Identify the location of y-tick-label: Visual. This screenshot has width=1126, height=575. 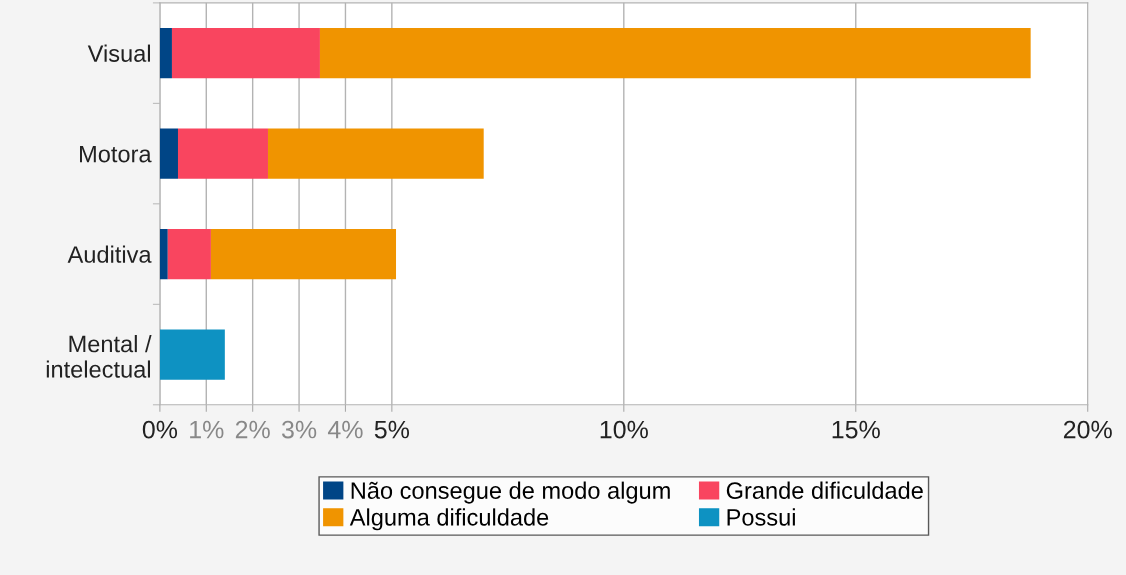
(118, 53).